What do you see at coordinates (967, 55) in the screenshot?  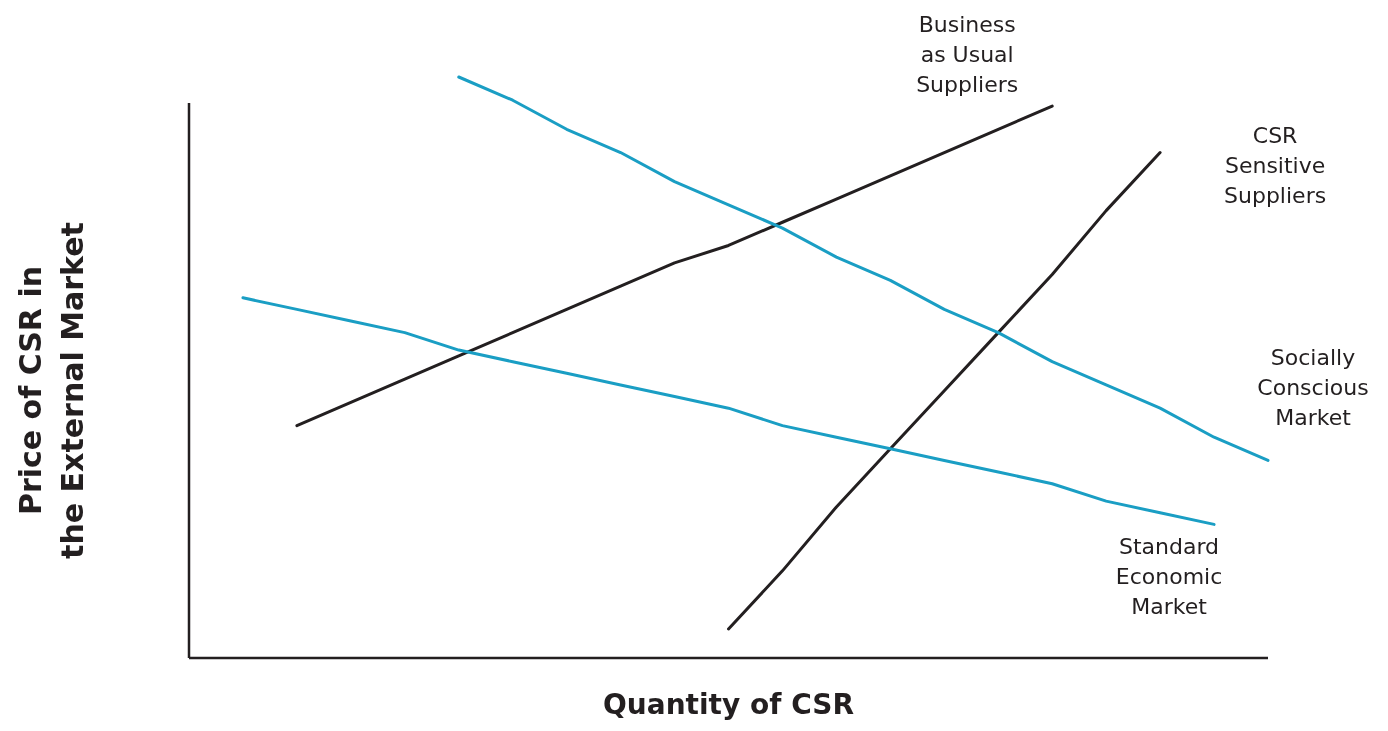 I see `series-label: Business as Usual Suppliers` at bounding box center [967, 55].